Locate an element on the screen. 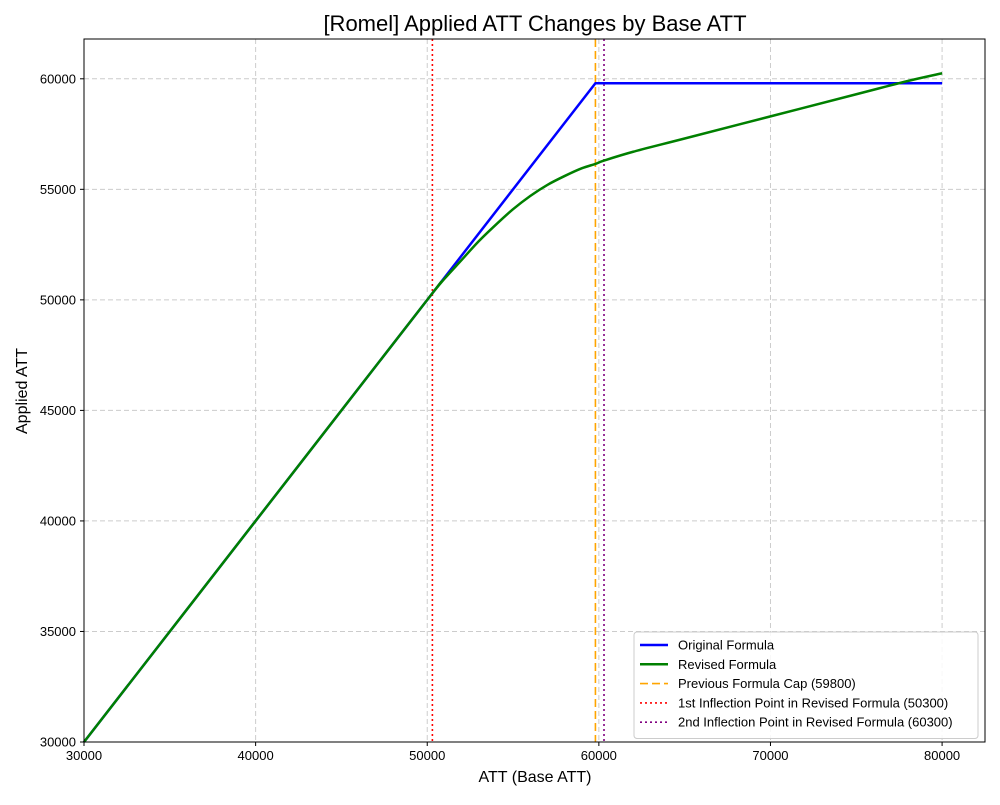  legend-label: Revised Formula is located at coordinates (727, 664).